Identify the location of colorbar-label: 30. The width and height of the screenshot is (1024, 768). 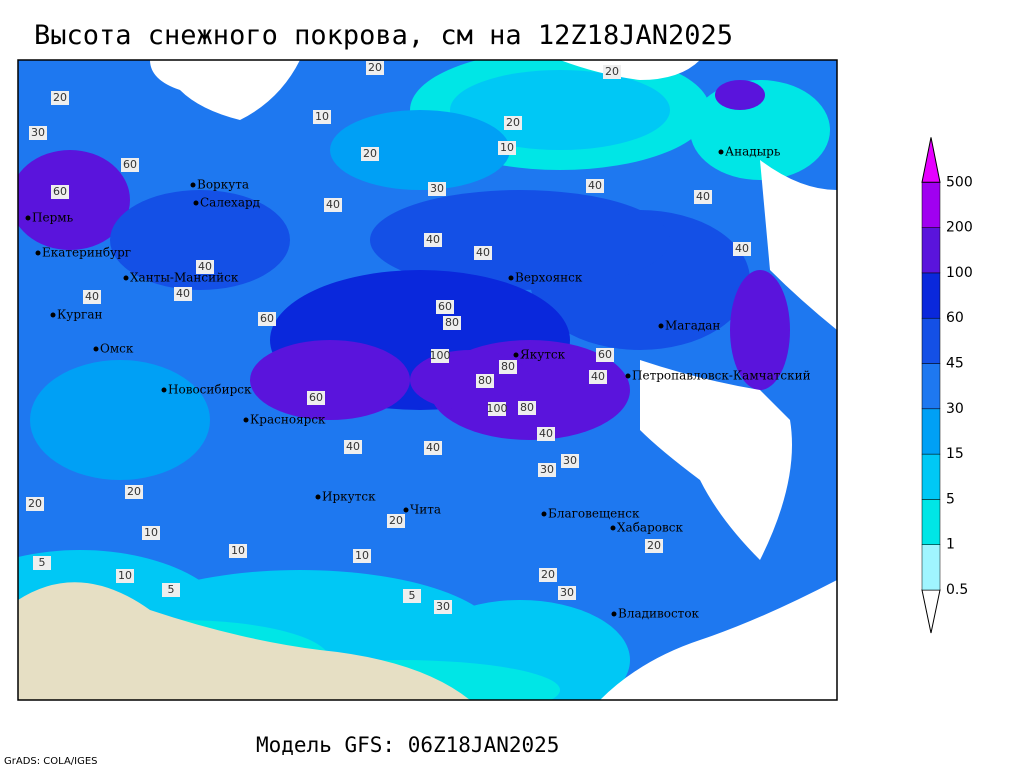
(955, 409).